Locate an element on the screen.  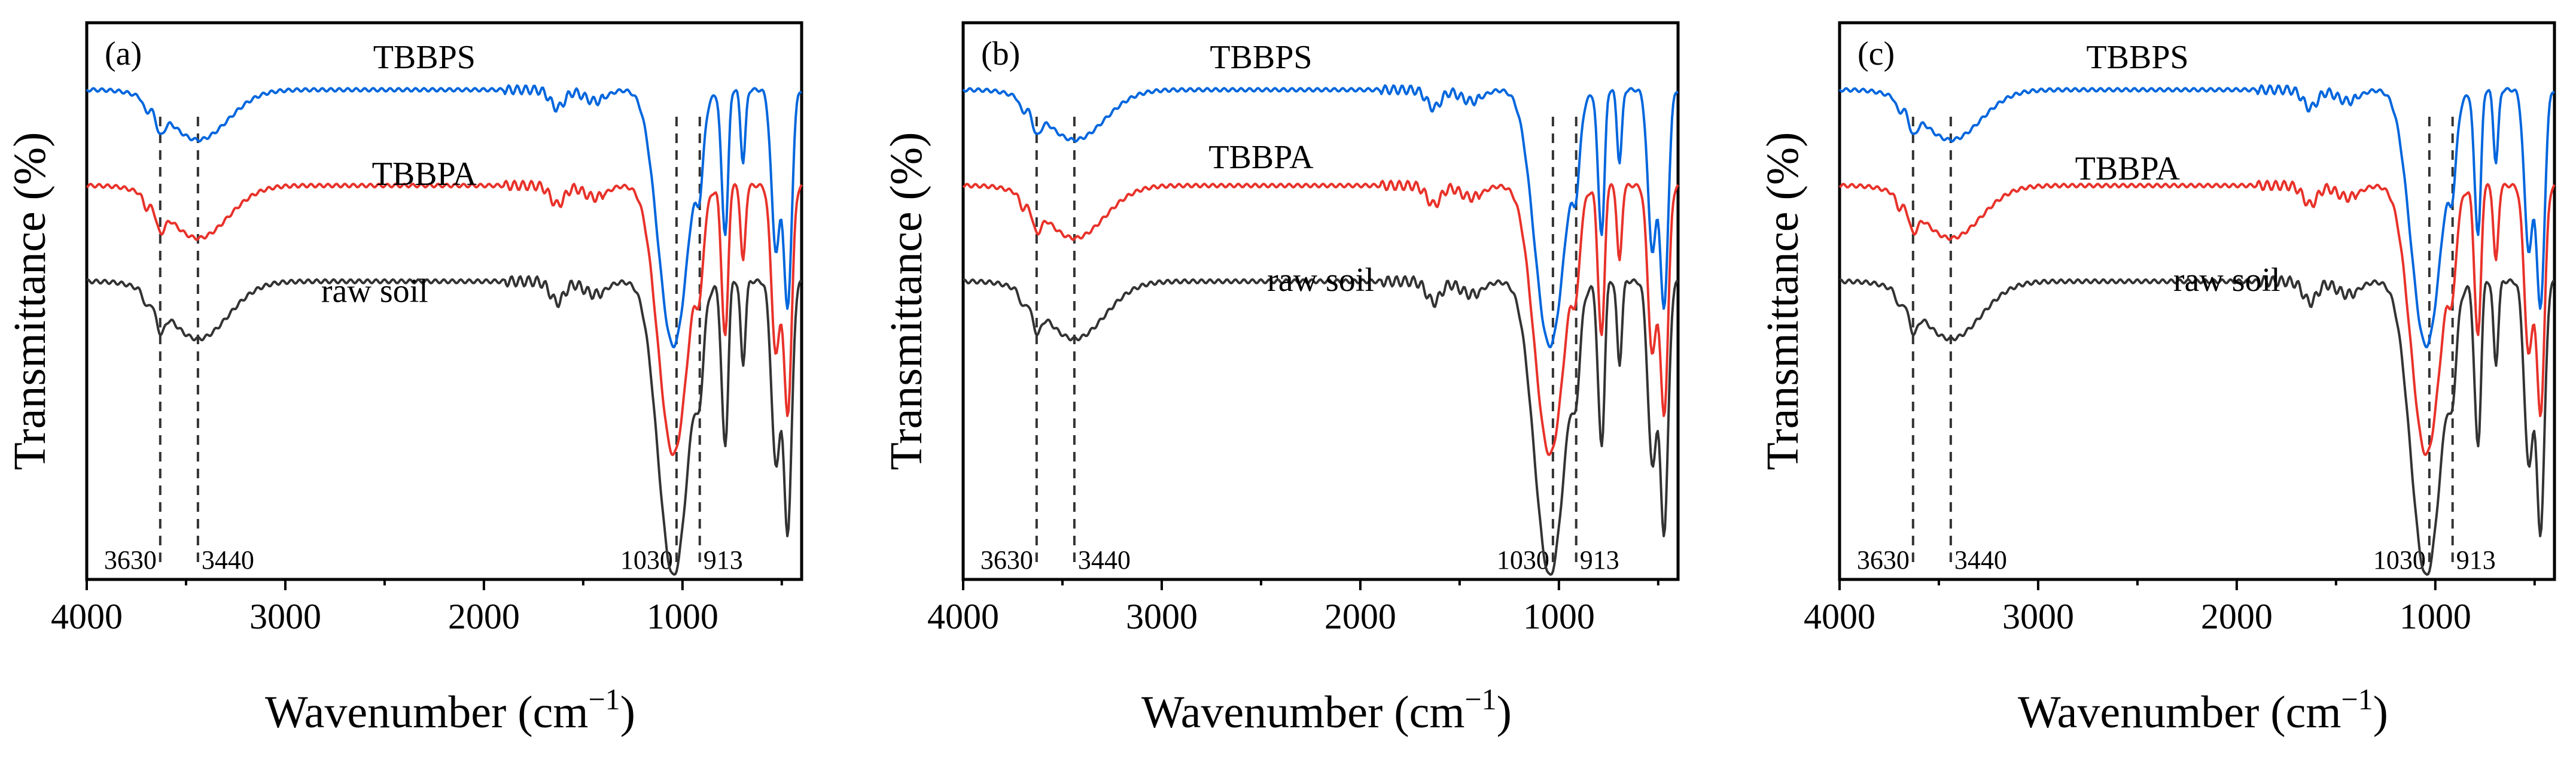
panel-label: (c) is located at coordinates (1876, 53).